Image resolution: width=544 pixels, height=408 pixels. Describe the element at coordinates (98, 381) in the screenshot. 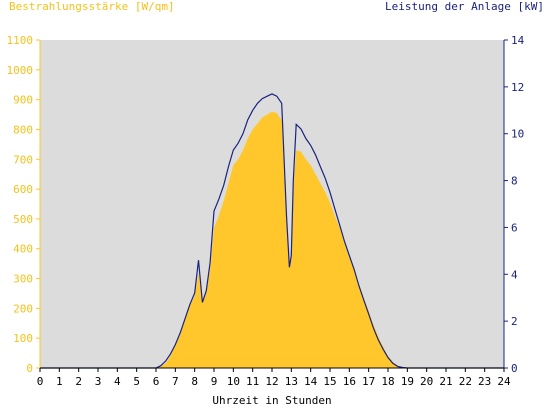

I see `x-tick-label: 3` at that location.